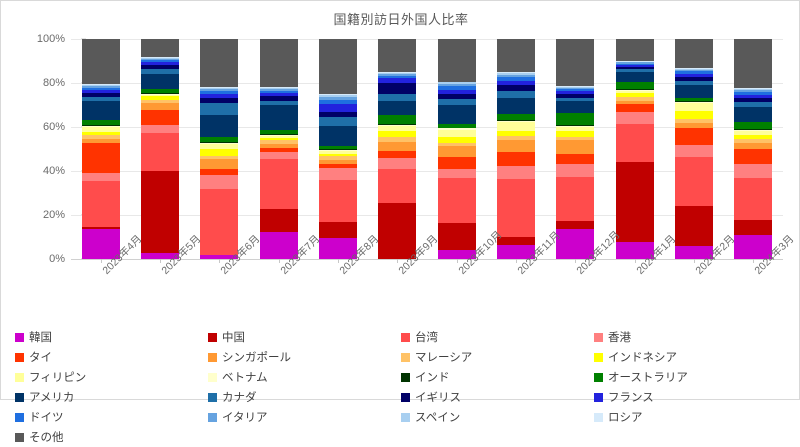 The width and height of the screenshot is (800, 447). Describe the element at coordinates (304, 377) in the screenshot. I see `legend-item: ベトナム` at that location.